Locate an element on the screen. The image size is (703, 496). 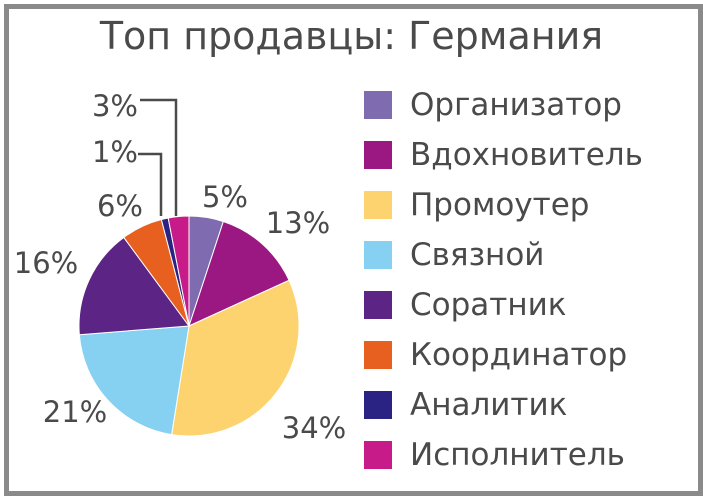
legend-item-inspirer: Вдохновитель is located at coordinates (503, 155).